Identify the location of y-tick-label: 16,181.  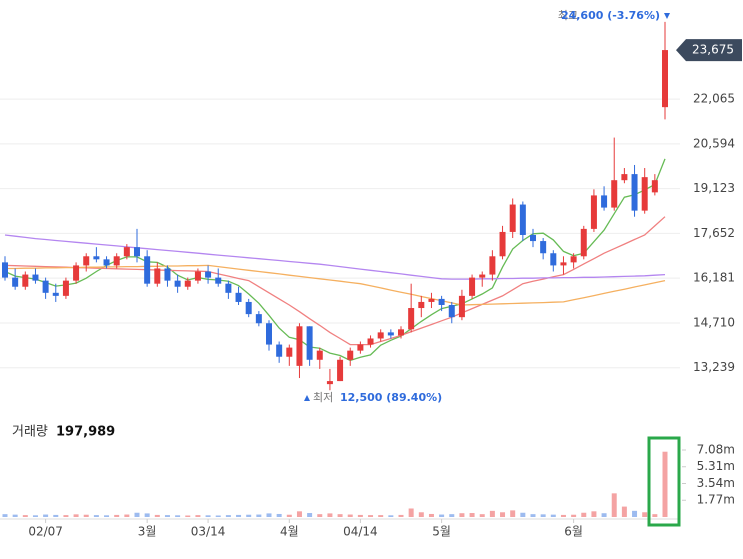
(714, 278).